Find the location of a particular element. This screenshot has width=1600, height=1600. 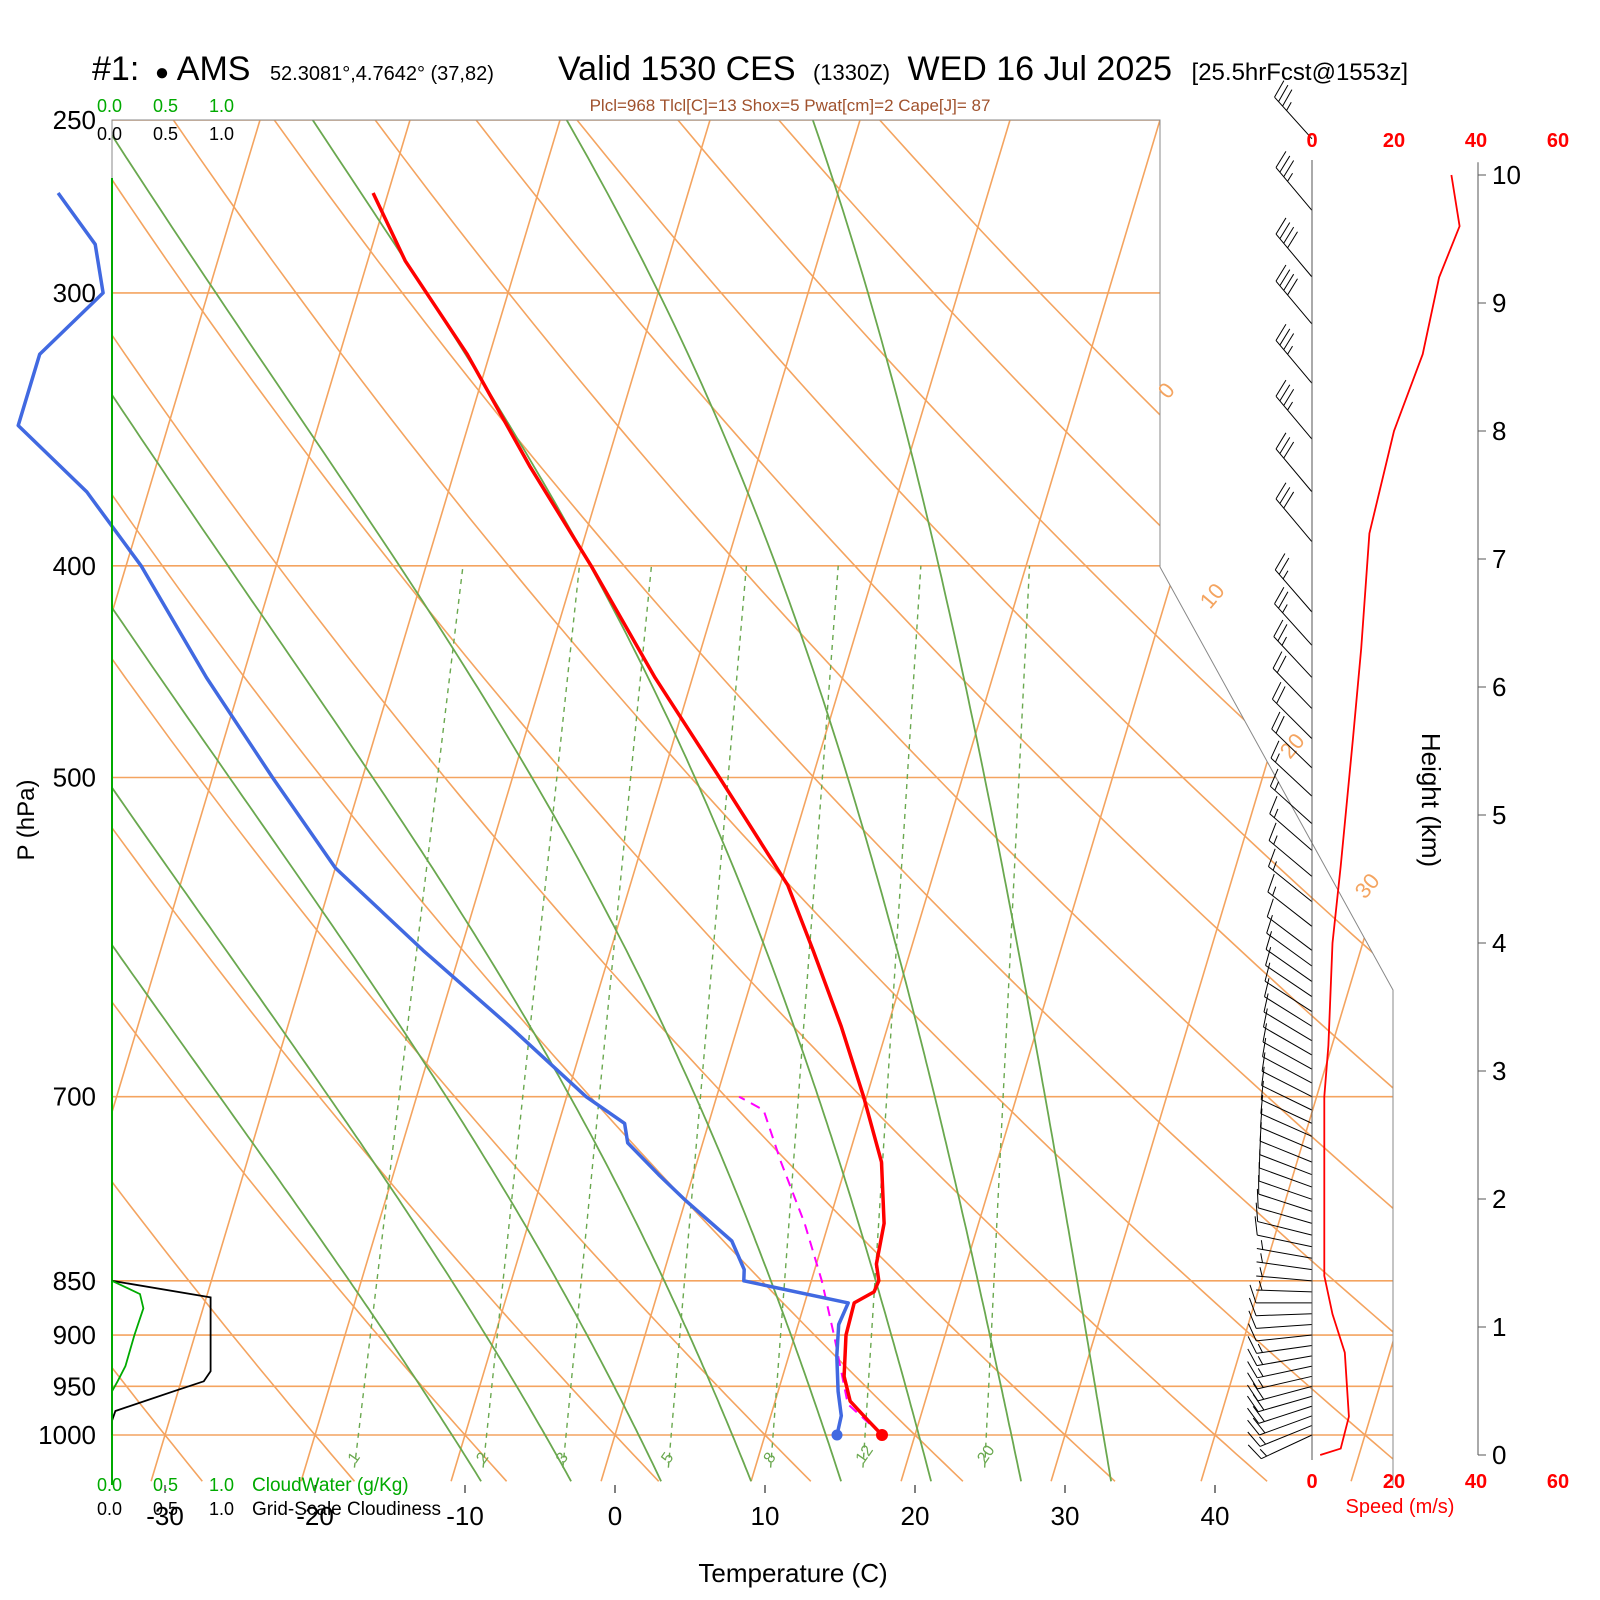

station-coords: 52.3081°,4.7642° (37,82) is located at coordinates (382, 74).